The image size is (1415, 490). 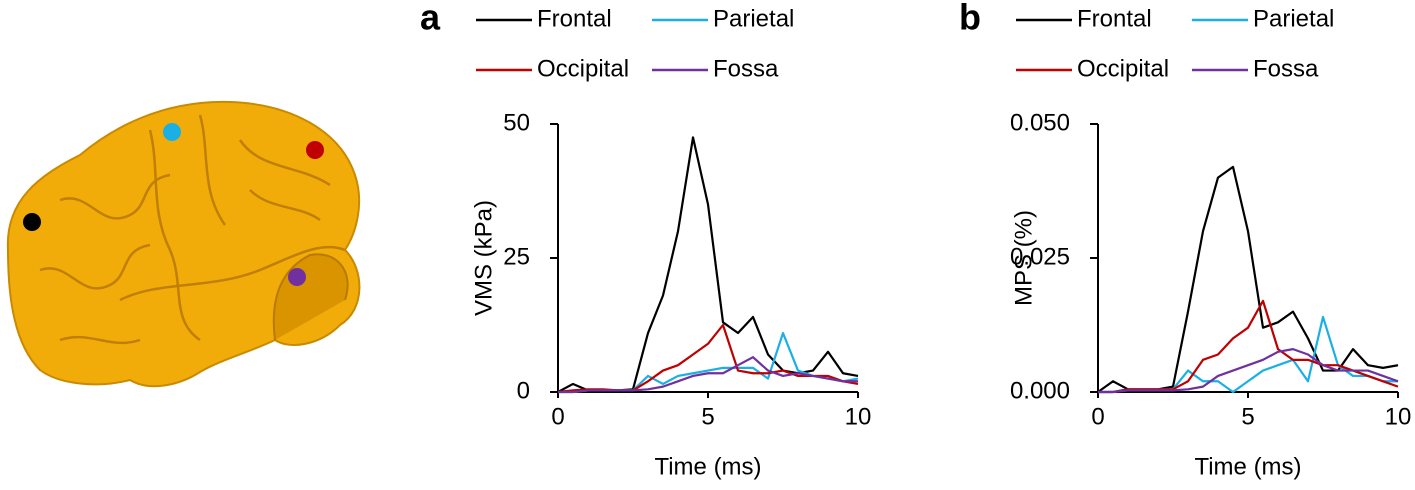 I want to click on y-tick-label: 0.000, so click(x=1040, y=390).